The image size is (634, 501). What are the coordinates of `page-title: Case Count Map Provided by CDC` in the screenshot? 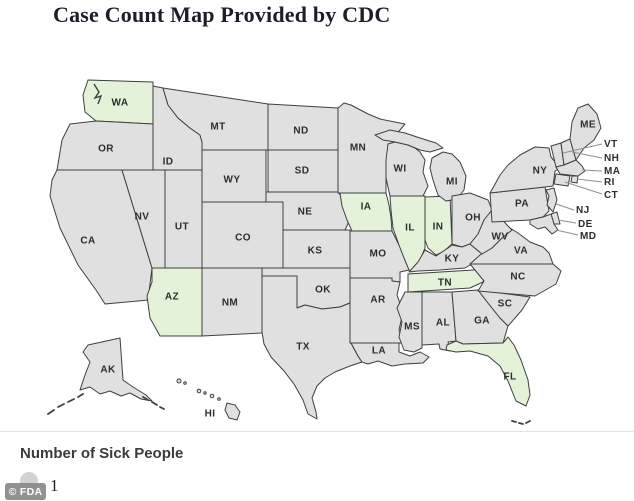 It's located at (222, 14).